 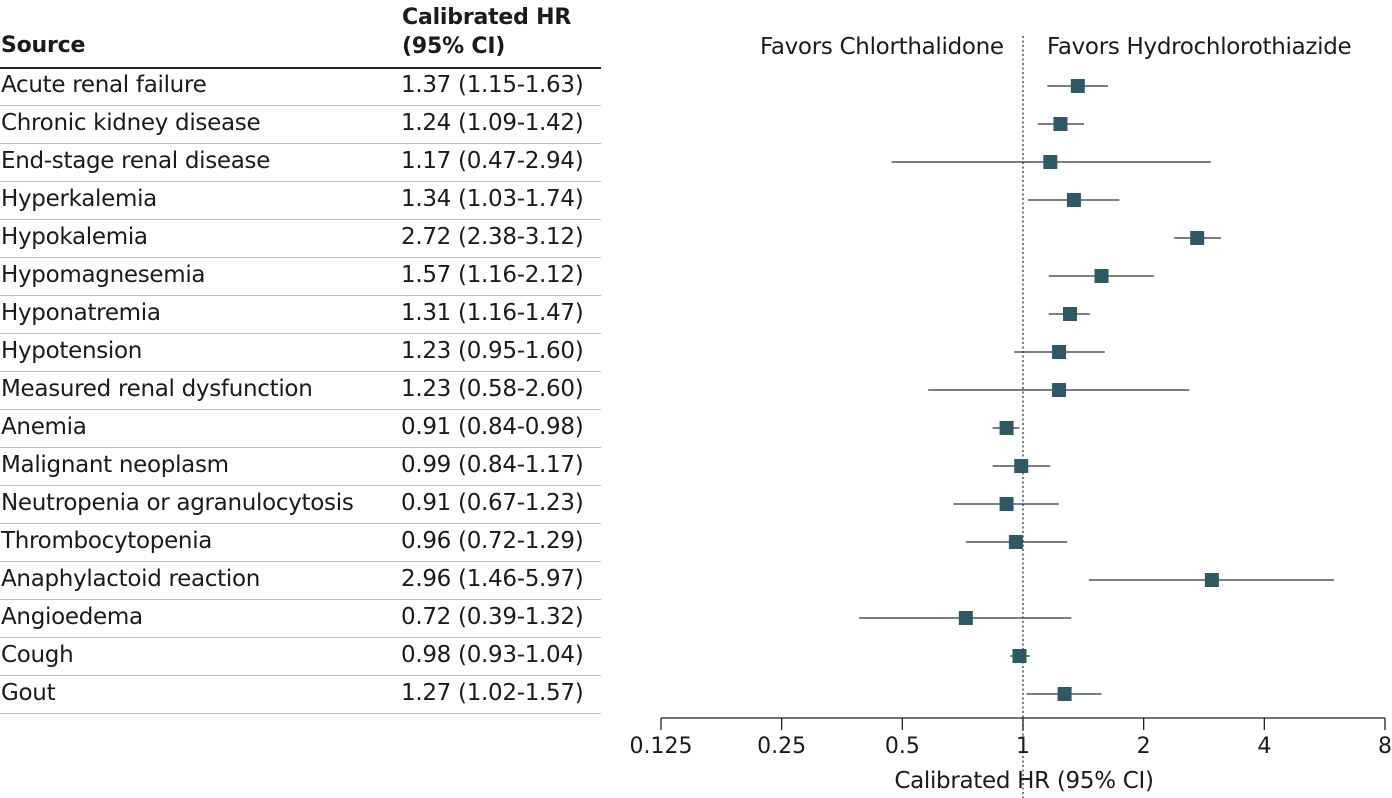 What do you see at coordinates (300, 353) in the screenshot?
I see `table-row: Hypotension 1.23 (0.95-1.60)` at bounding box center [300, 353].